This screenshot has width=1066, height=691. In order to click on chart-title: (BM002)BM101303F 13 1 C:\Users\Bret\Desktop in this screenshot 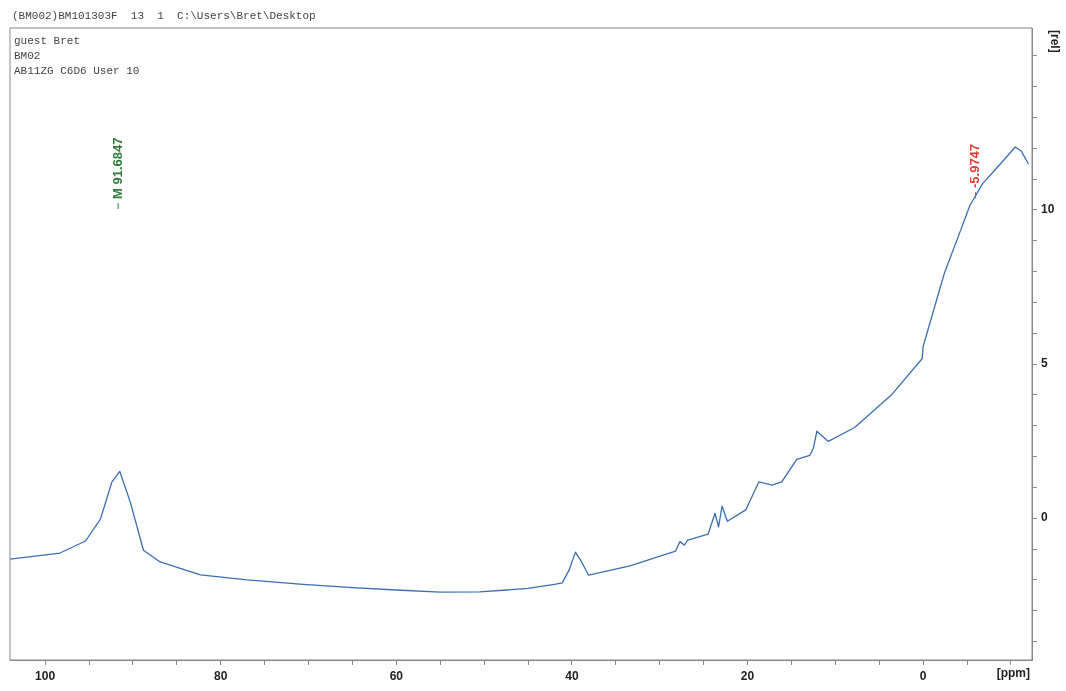, I will do `click(164, 16)`.